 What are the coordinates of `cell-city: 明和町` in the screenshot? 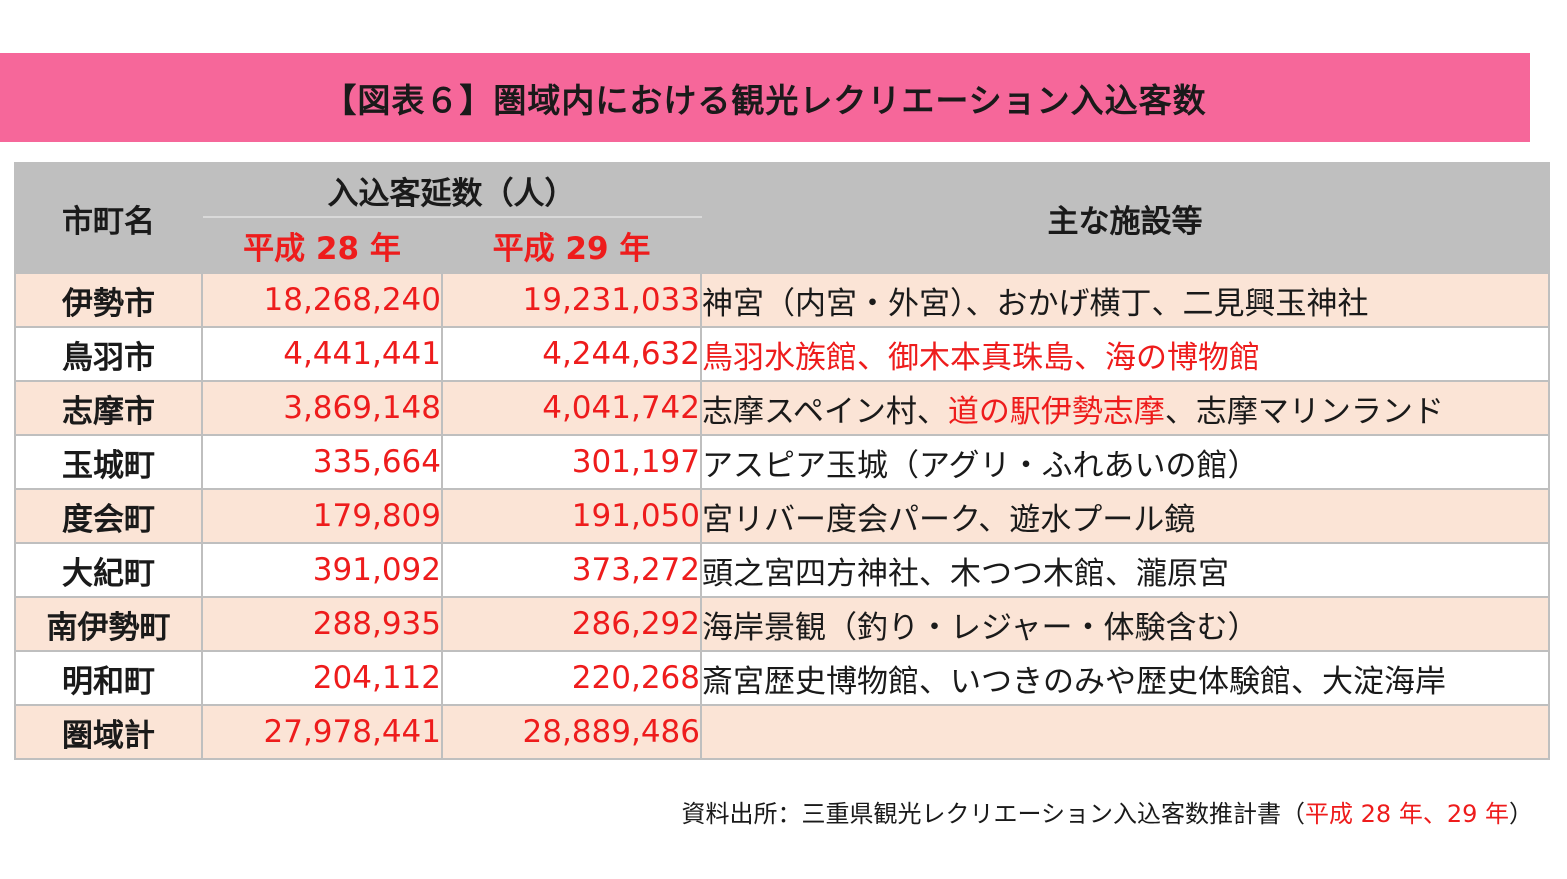 It's located at (108, 678).